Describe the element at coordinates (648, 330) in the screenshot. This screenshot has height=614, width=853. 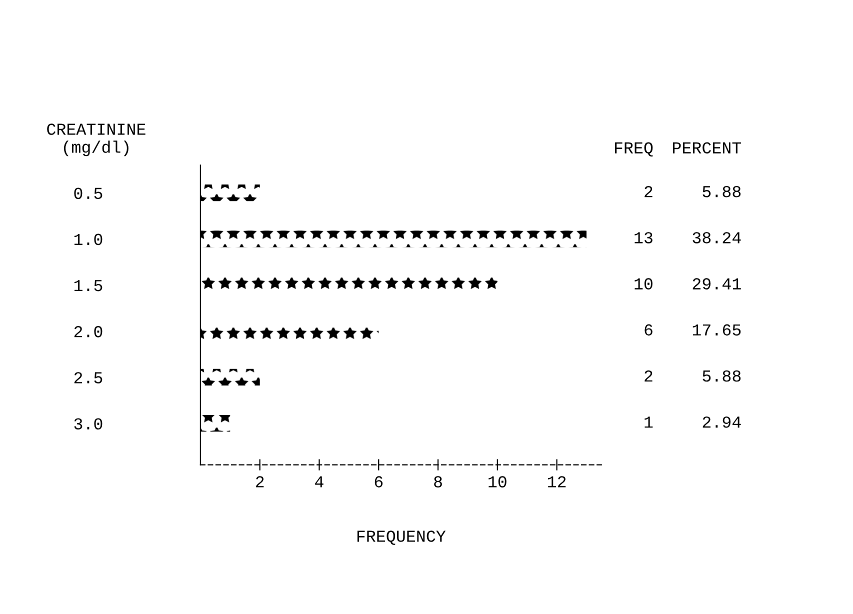
I see `data-label: 6` at that location.